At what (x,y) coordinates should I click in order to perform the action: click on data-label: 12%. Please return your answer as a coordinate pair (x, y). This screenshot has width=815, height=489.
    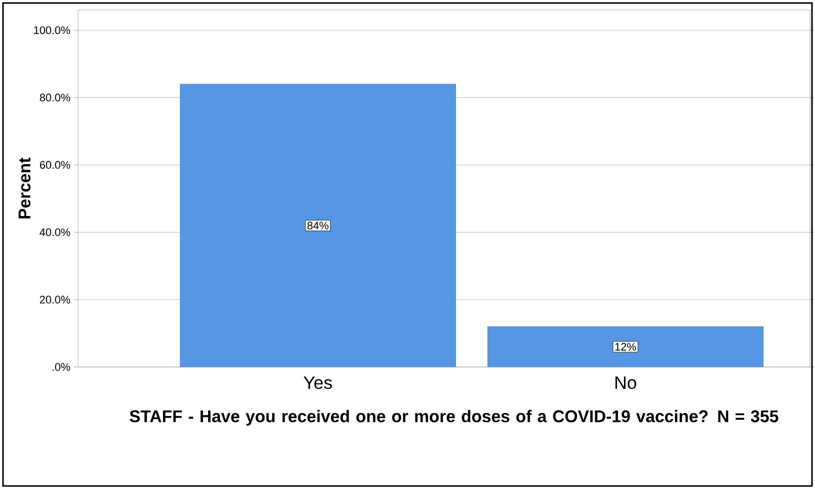
    Looking at the image, I should click on (625, 346).